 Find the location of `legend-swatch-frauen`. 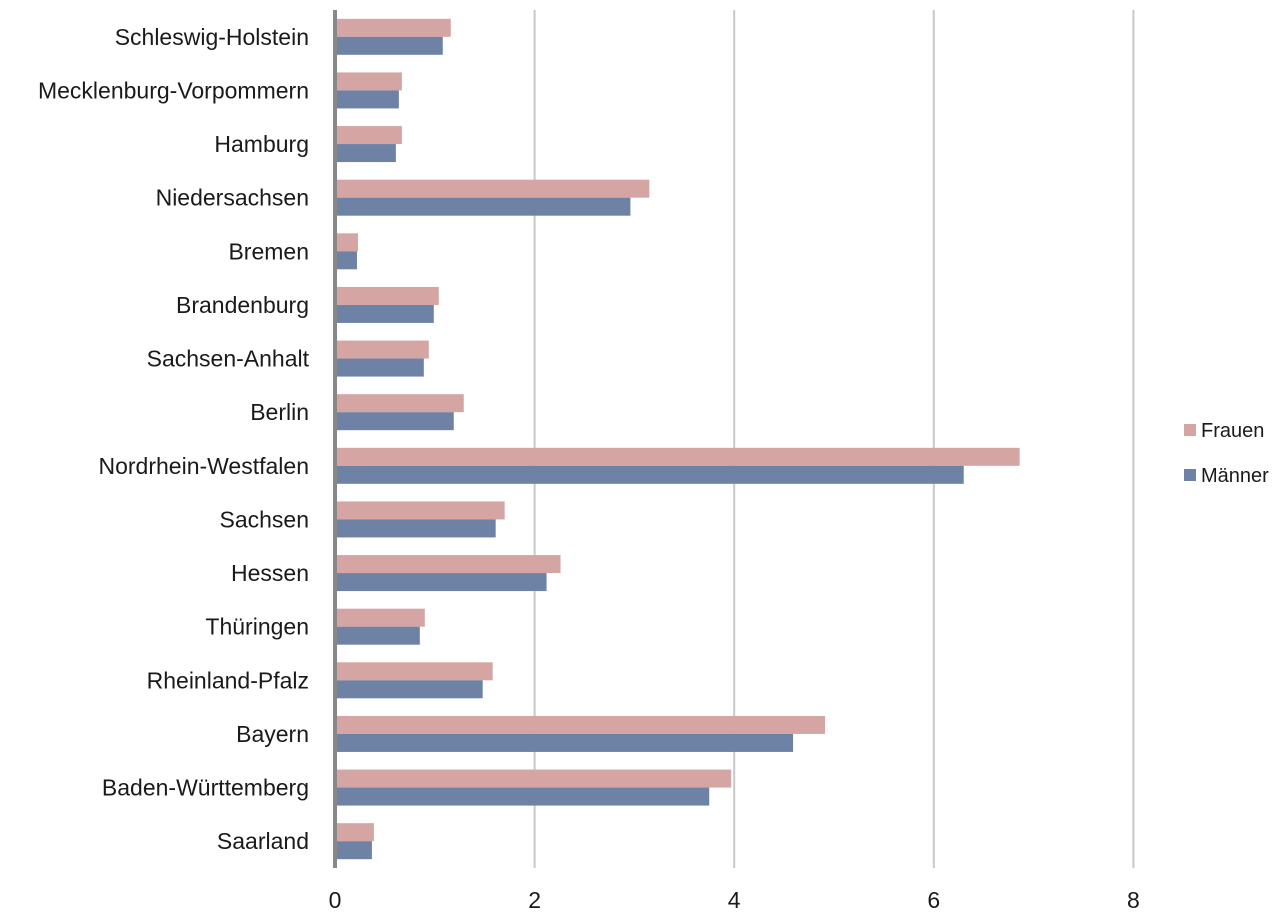

legend-swatch-frauen is located at coordinates (1190, 430).